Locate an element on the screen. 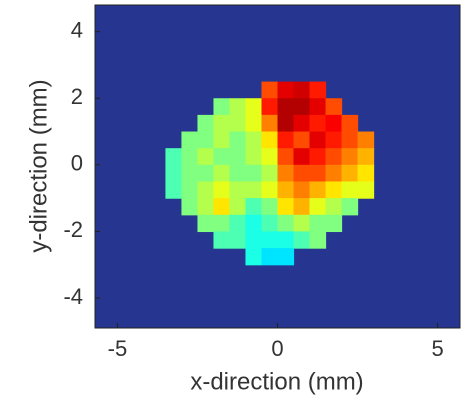  y-tick-label: 0 is located at coordinates (77, 163).